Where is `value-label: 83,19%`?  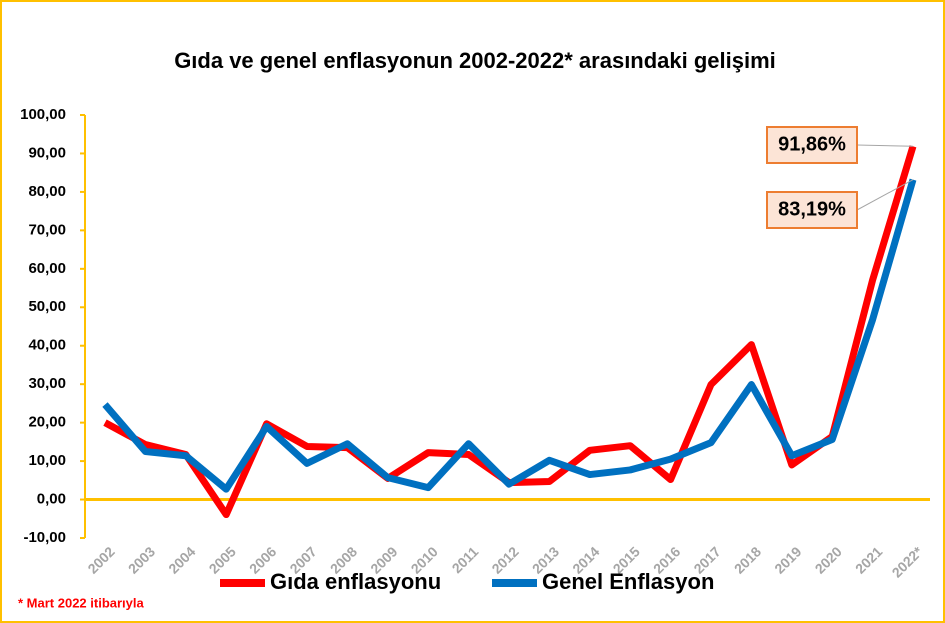 value-label: 83,19% is located at coordinates (812, 209).